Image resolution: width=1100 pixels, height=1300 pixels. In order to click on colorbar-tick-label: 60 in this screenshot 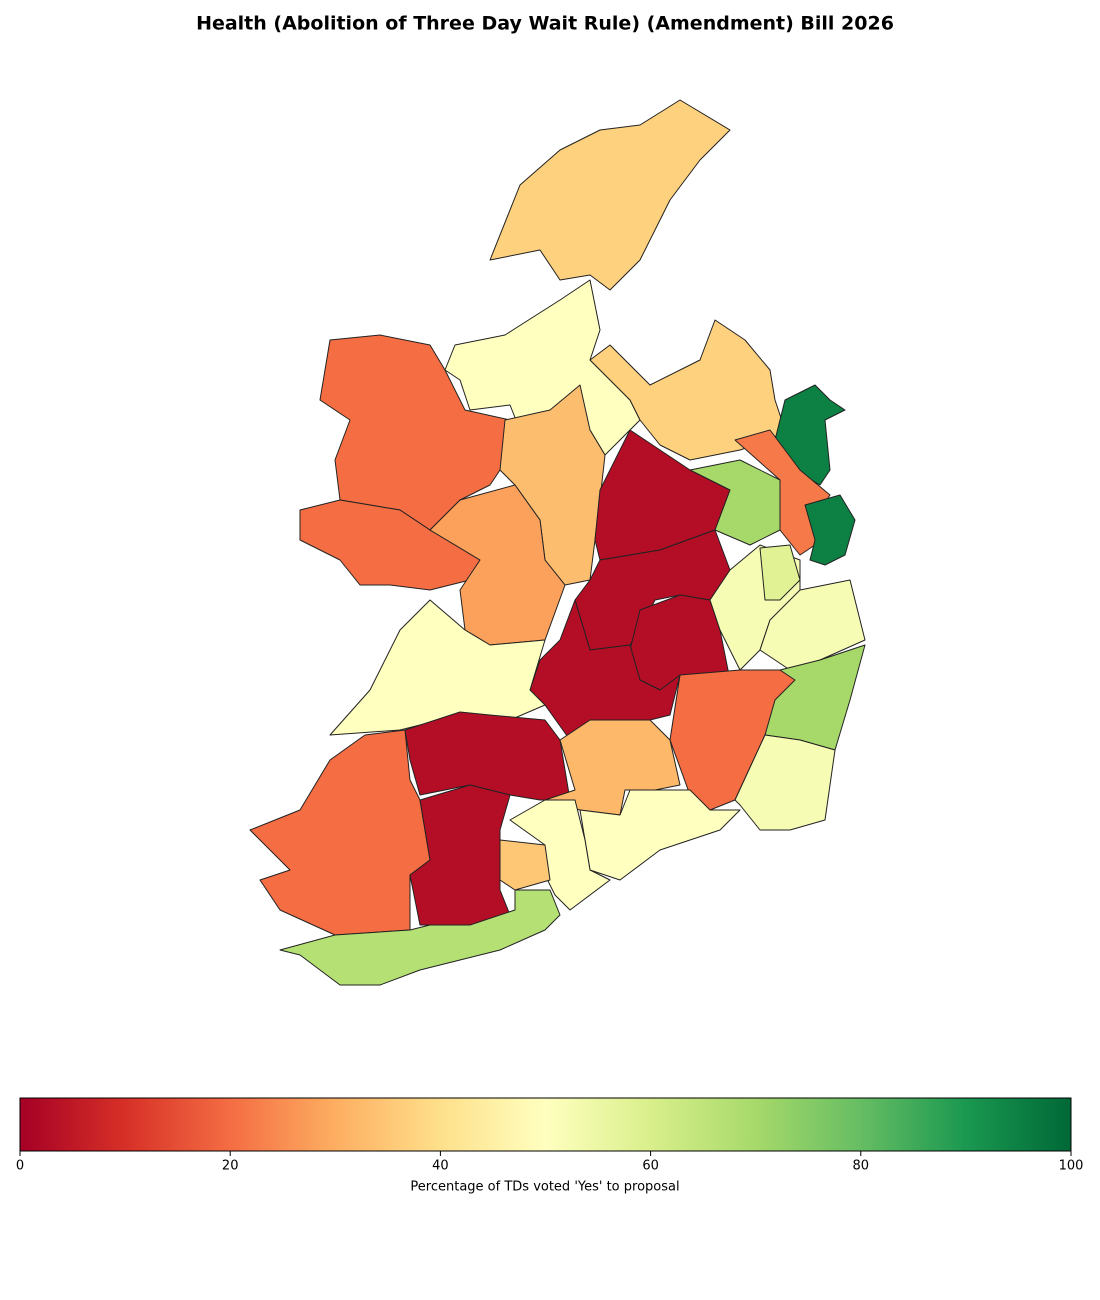, I will do `click(650, 1166)`.